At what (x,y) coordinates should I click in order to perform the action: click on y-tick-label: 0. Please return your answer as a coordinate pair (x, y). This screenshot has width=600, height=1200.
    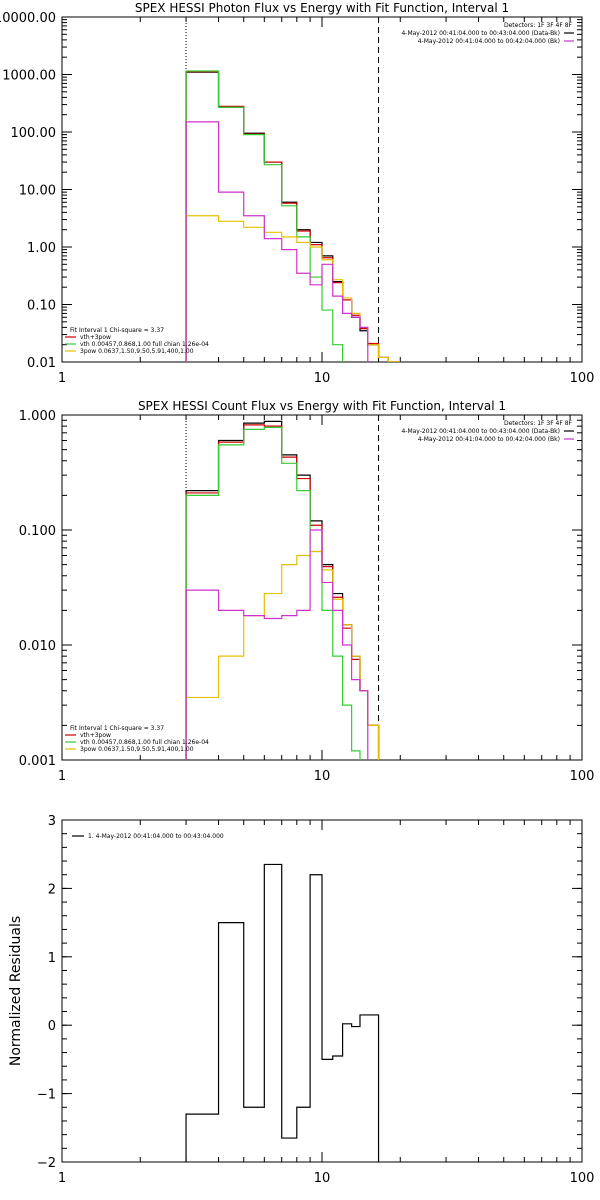
    Looking at the image, I should click on (52, 1026).